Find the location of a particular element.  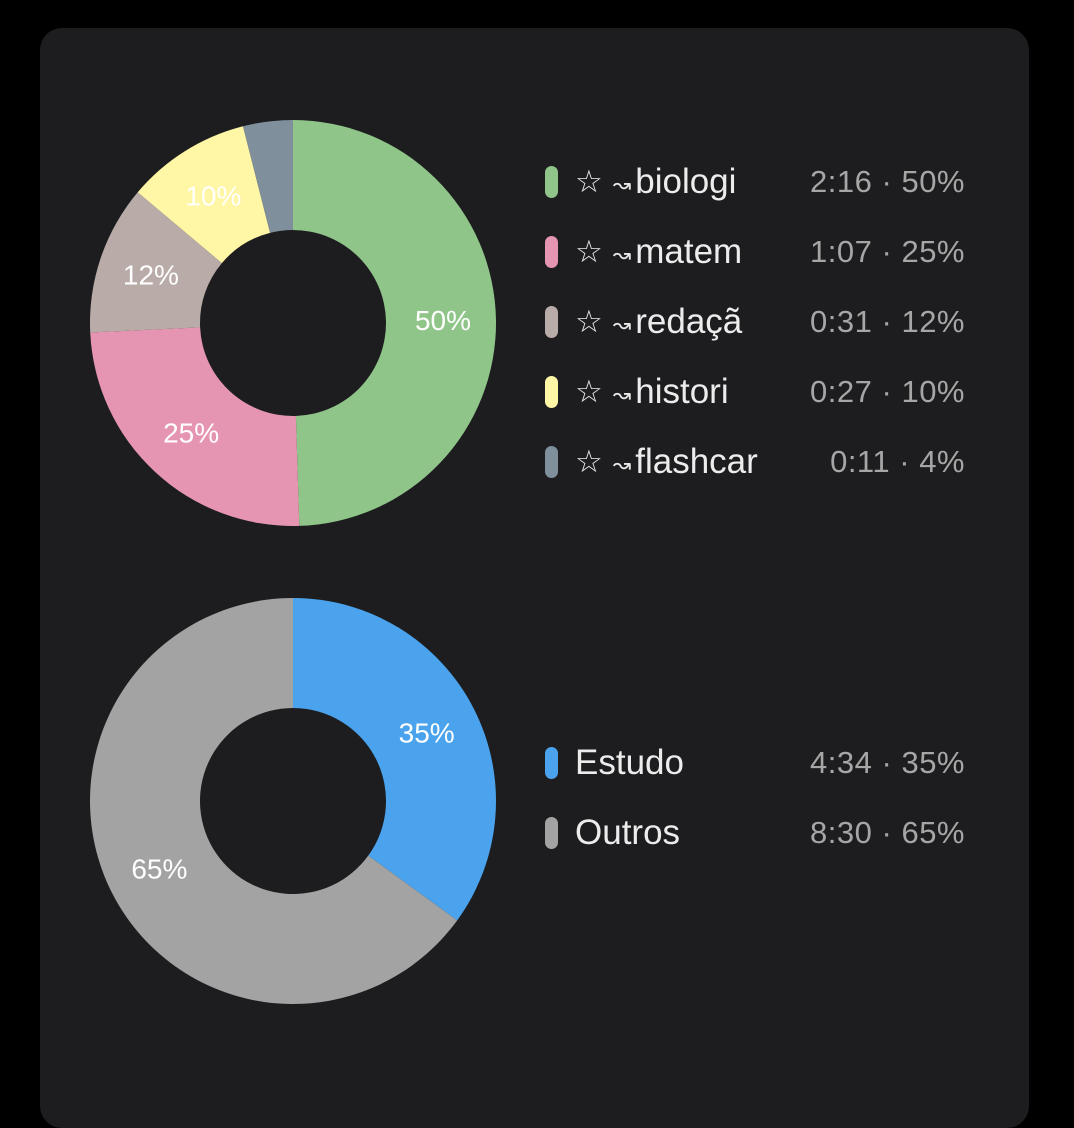

legend-percent: 35% is located at coordinates (933, 762).